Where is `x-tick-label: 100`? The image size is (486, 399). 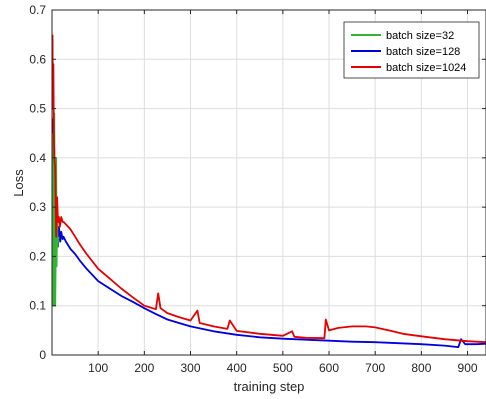
x-tick-label: 100 is located at coordinates (98, 368).